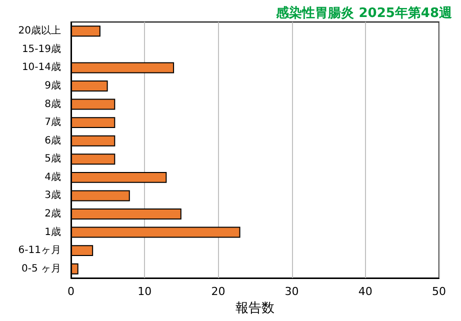 The image size is (461, 321). What do you see at coordinates (291, 291) in the screenshot?
I see `x-tick-label: 30` at bounding box center [291, 291].